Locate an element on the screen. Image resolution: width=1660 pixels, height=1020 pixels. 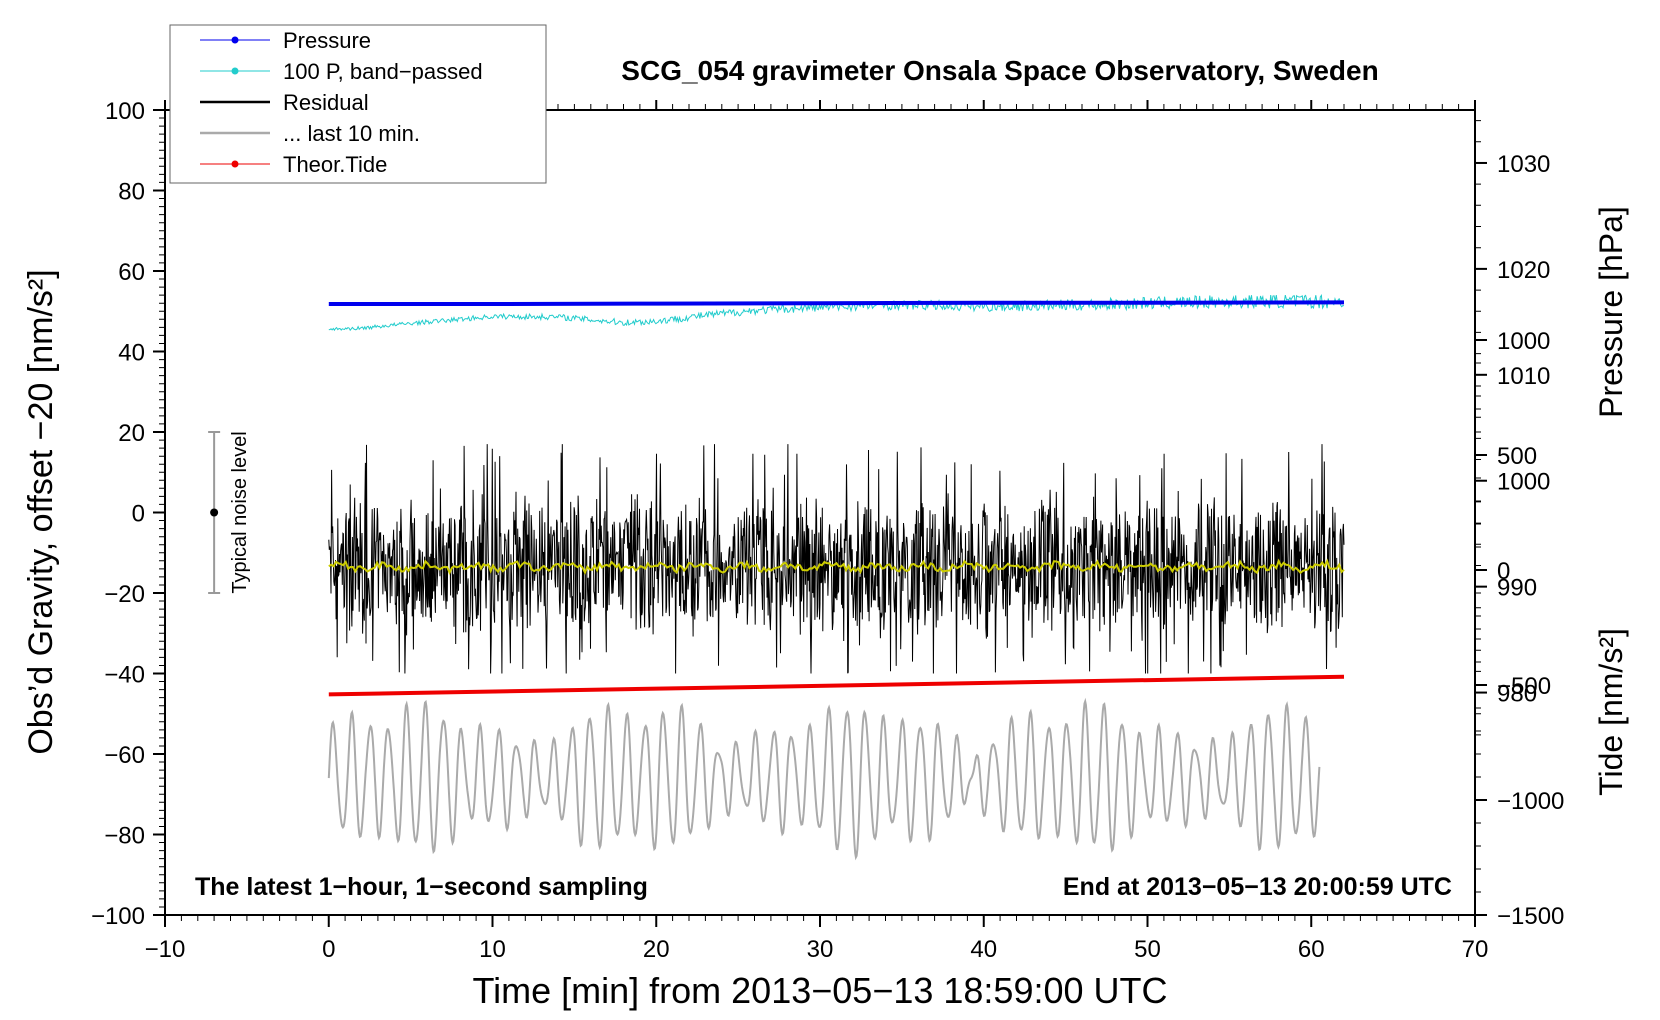
tide-tick-label: 500 is located at coordinates (1517, 456).